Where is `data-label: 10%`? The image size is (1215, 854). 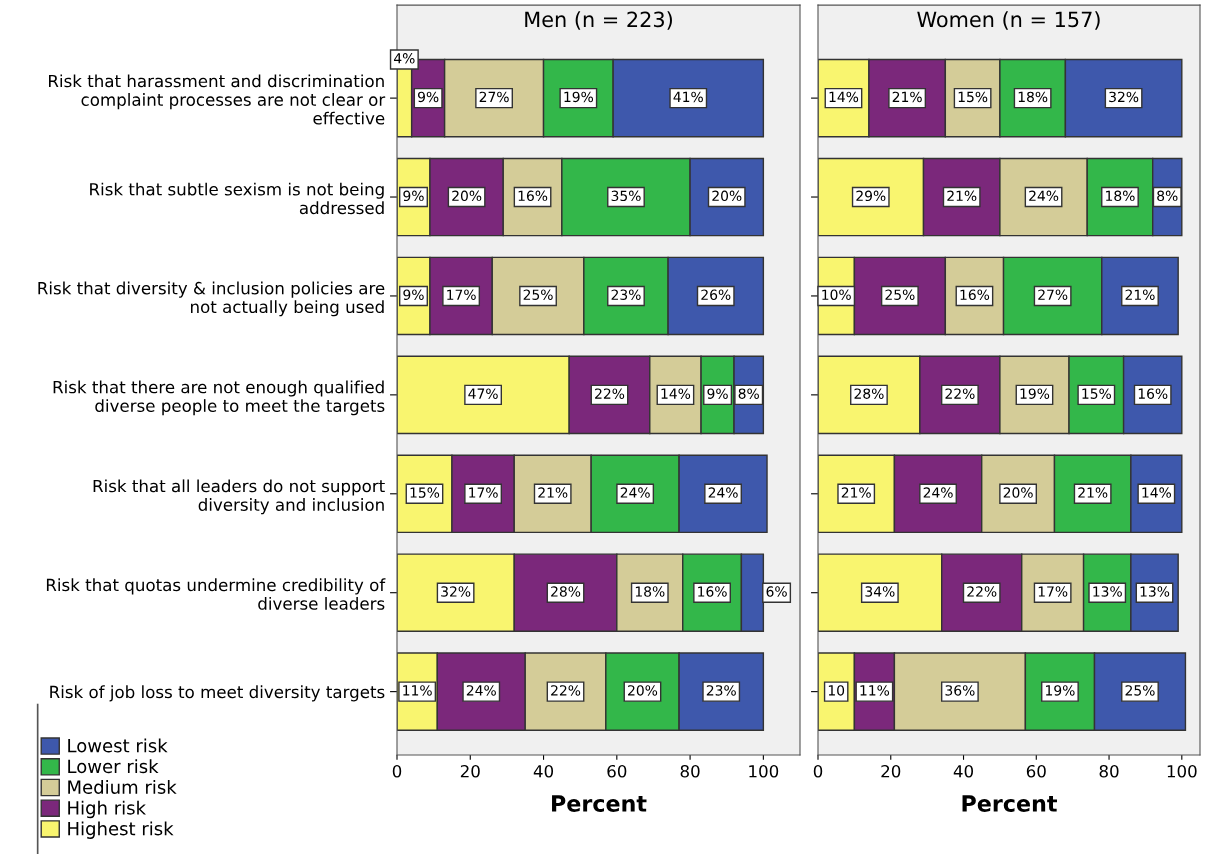 data-label: 10% is located at coordinates (836, 294).